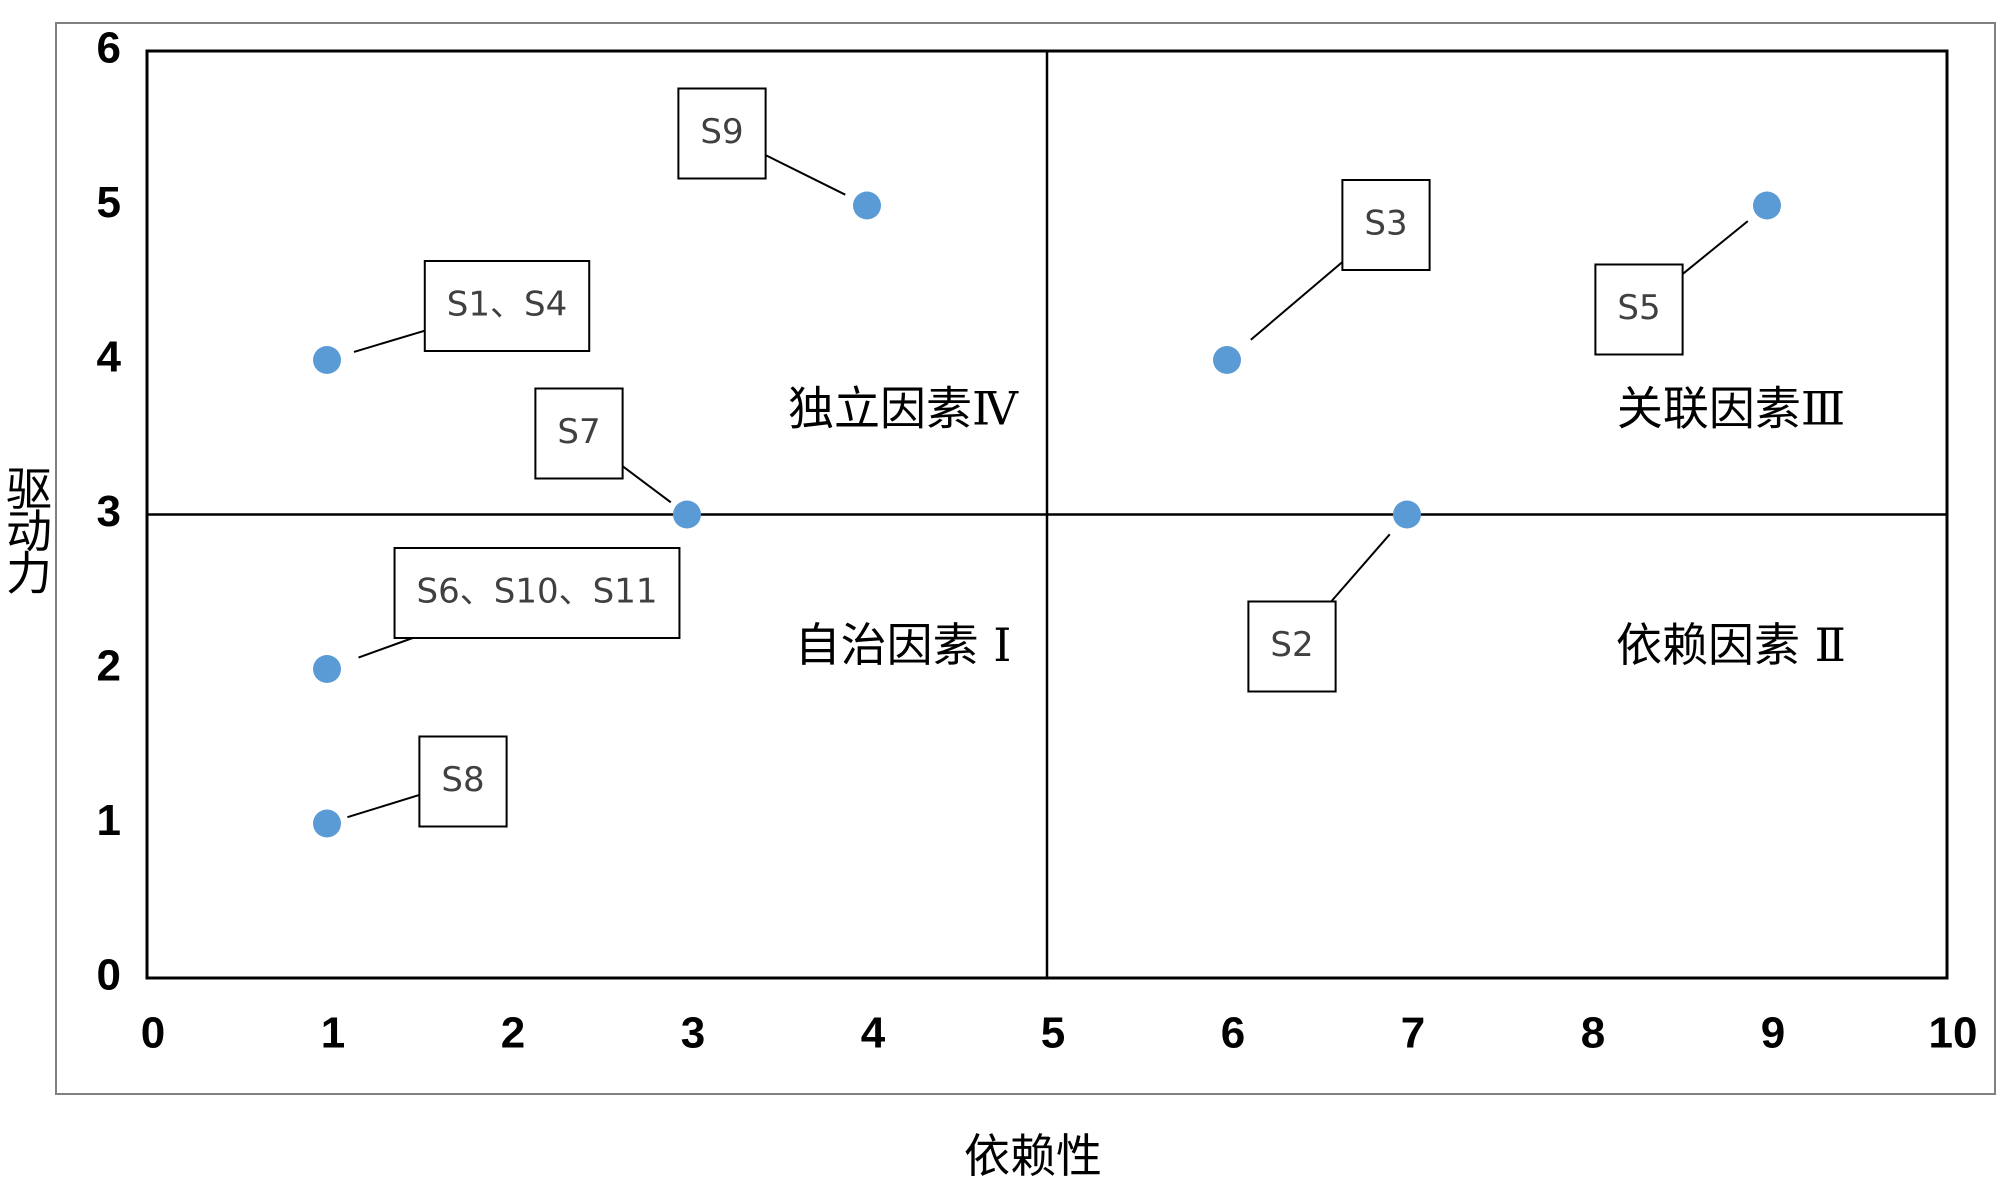 This screenshot has width=2000, height=1178. Describe the element at coordinates (1593, 1033) in the screenshot. I see `x-tick-label: 8` at that location.